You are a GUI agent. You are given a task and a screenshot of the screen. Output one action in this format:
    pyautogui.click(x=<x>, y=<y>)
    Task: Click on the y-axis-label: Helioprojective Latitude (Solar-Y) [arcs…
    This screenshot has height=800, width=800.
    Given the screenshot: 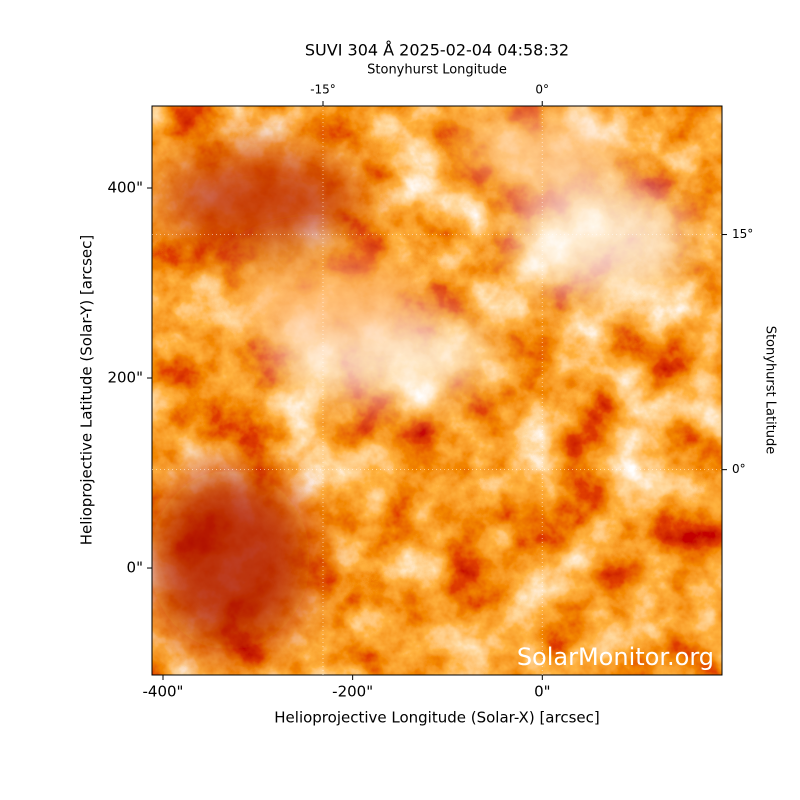 What is the action you would take?
    pyautogui.click(x=87, y=390)
    